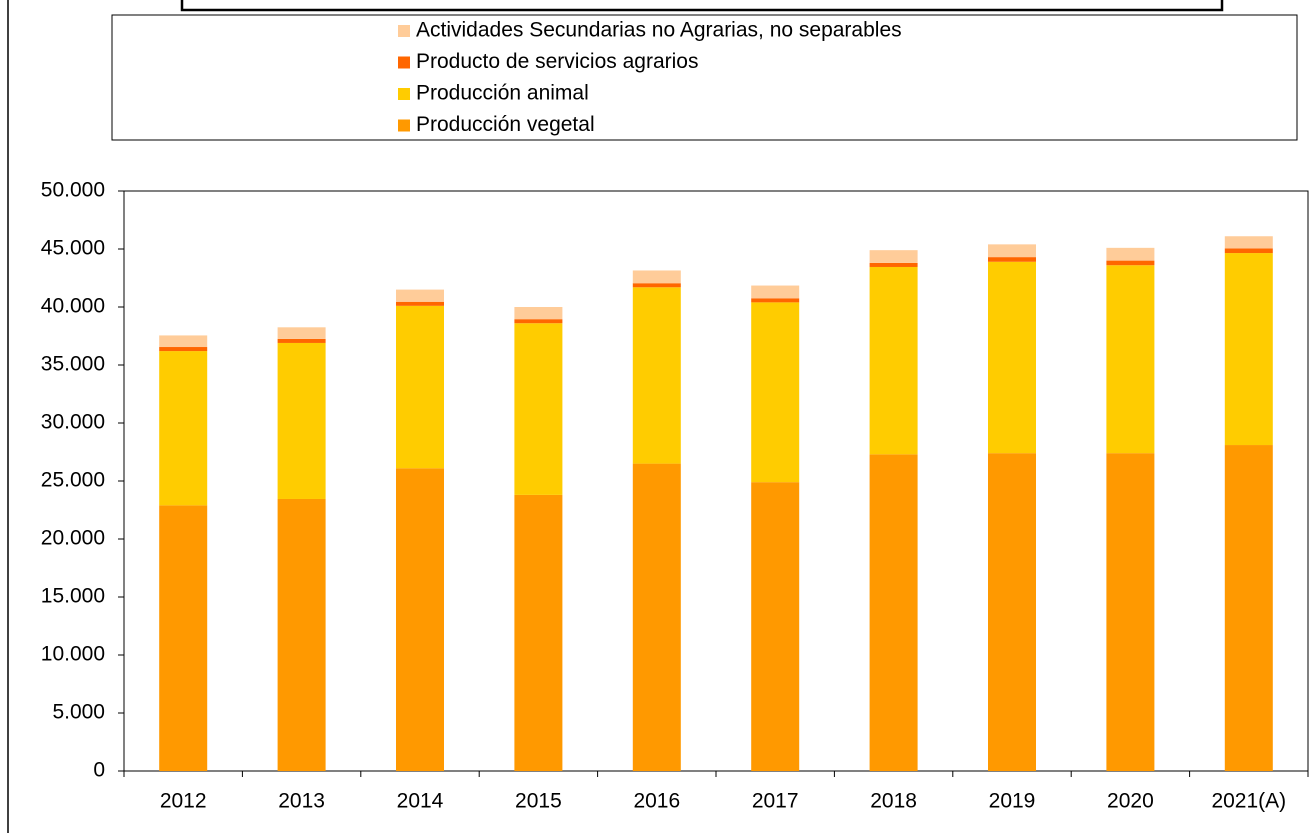 Image resolution: width=1310 pixels, height=833 pixels. Describe the element at coordinates (301, 801) in the screenshot. I see `x-tick-label: 2013` at that location.